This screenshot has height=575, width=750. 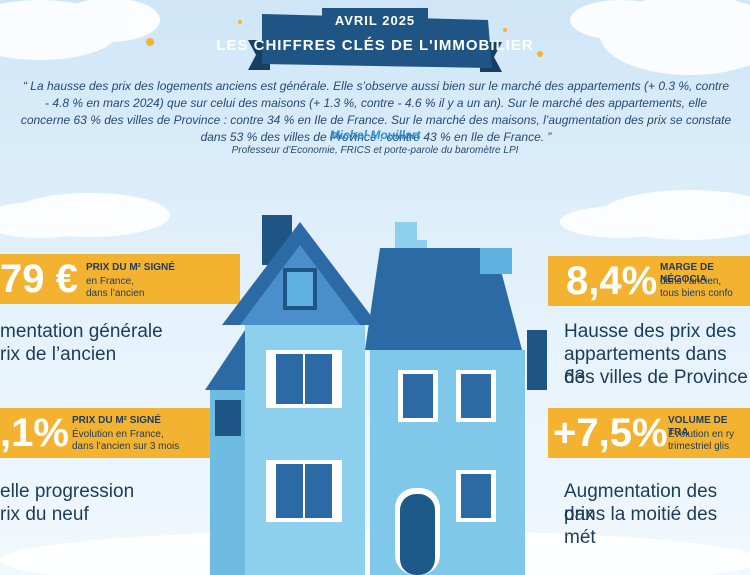 I want to click on band-bottom-right, so click(x=649, y=433).